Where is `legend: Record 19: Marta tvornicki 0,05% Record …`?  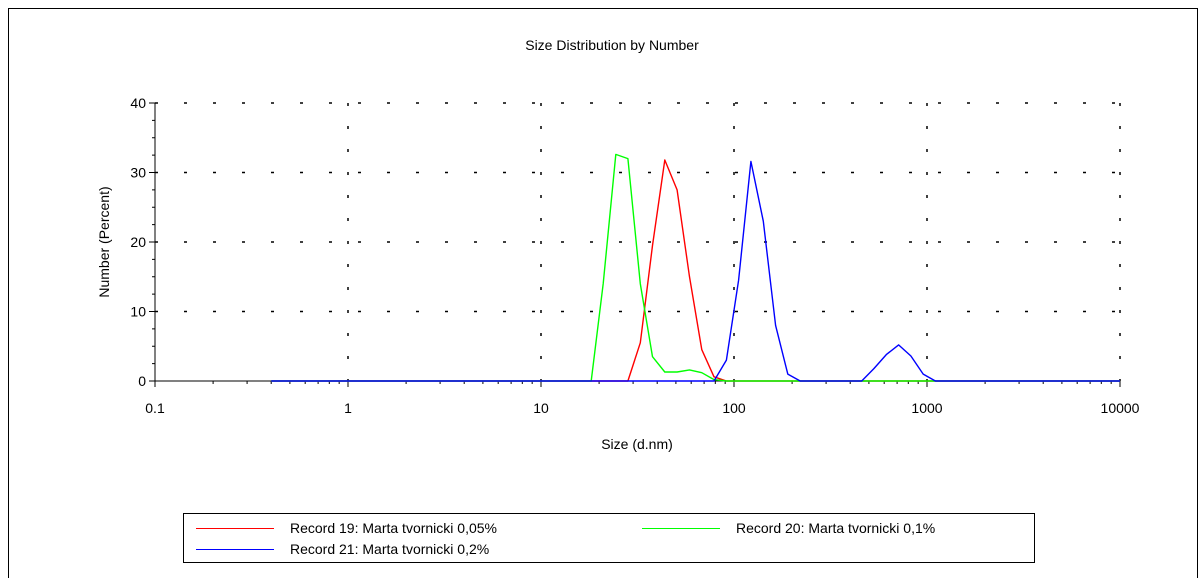 legend: Record 19: Marta tvornicki 0,05% Record … is located at coordinates (609, 538).